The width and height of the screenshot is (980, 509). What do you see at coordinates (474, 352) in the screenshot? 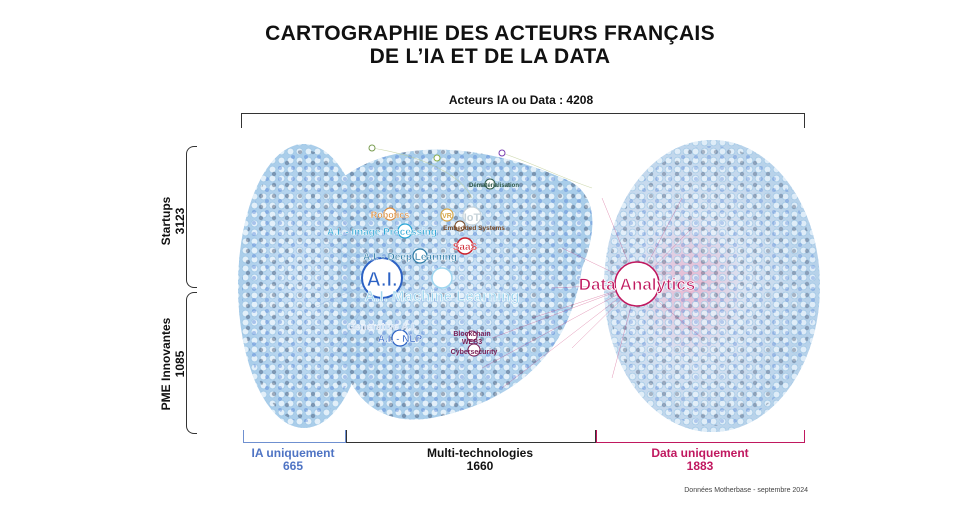
I see `hub-cybersecurity: Cybersecurity` at bounding box center [474, 352].